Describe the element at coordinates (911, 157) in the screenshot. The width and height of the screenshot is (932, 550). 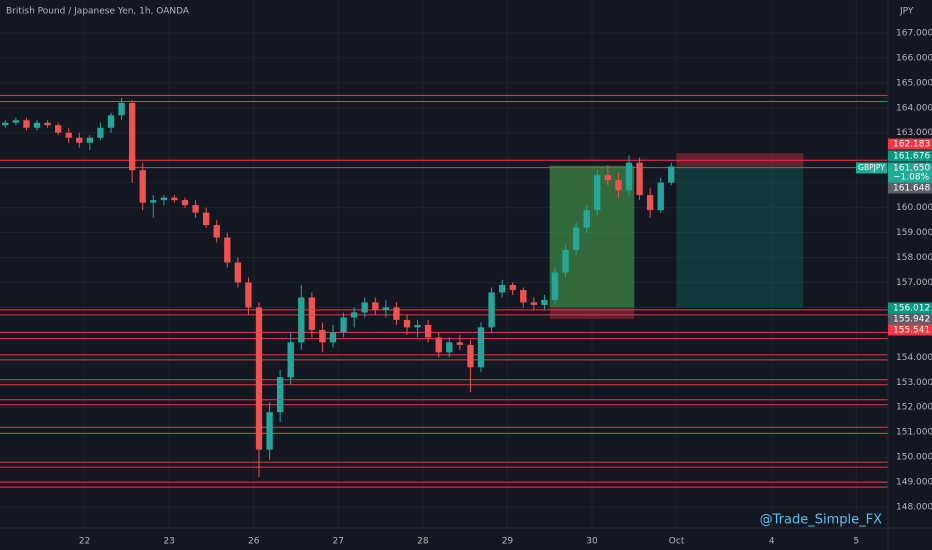
I see `price-tag-label: 161.676` at that location.